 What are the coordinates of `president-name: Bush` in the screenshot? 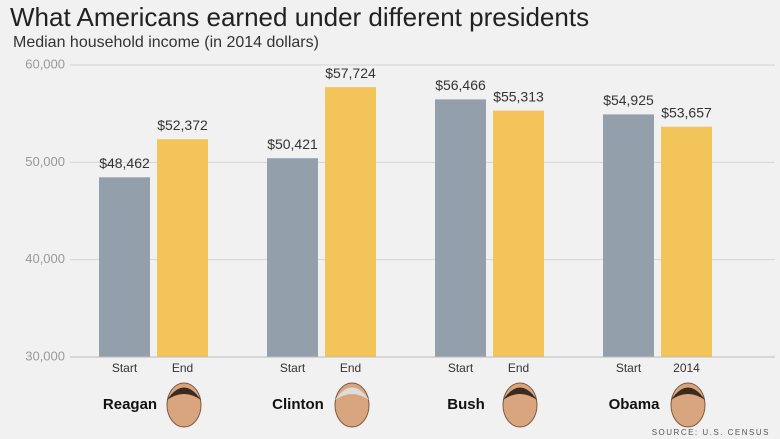 It's located at (466, 404).